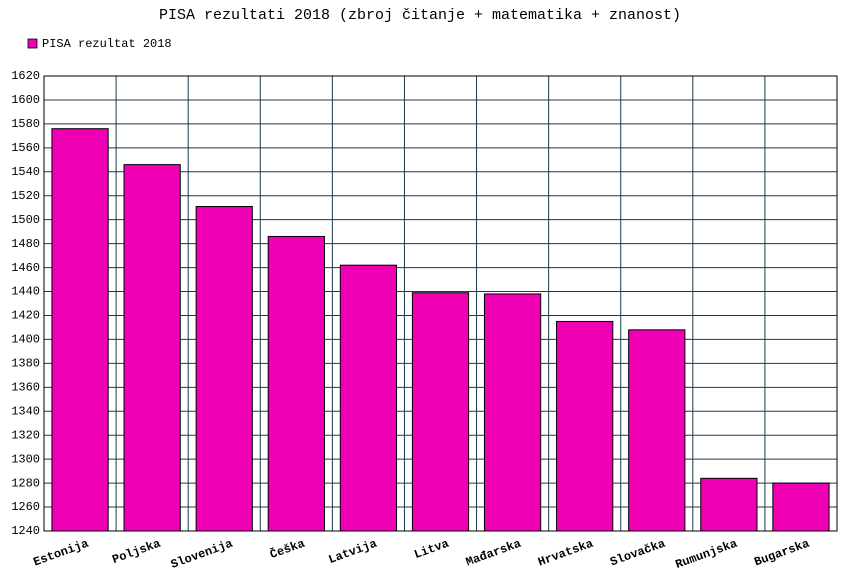  What do you see at coordinates (25, 292) in the screenshot?
I see `y-tick-label: 1440` at bounding box center [25, 292].